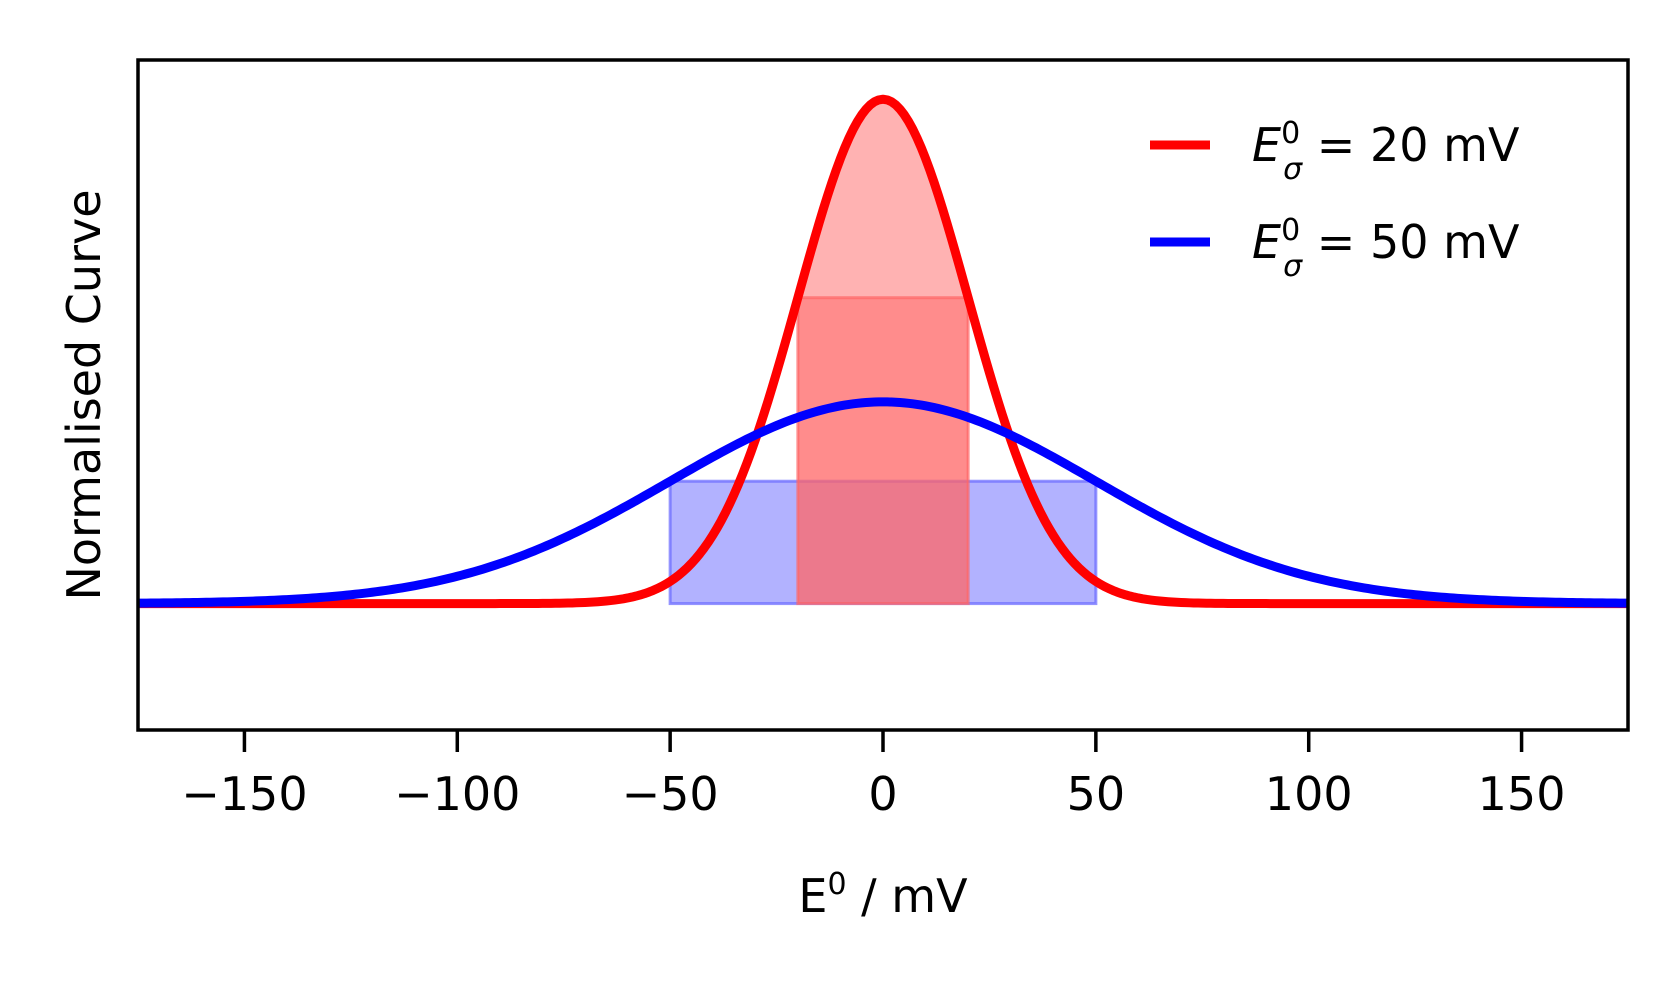 The image size is (1680, 1000). I want to click on x-tick-label: −100, so click(457, 794).